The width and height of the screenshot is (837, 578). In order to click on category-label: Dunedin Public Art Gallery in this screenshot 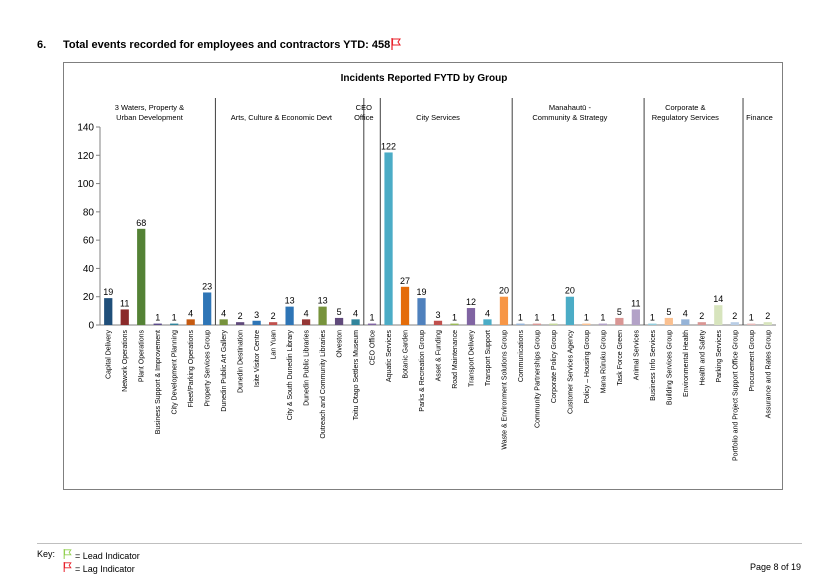, I will do `click(224, 371)`.